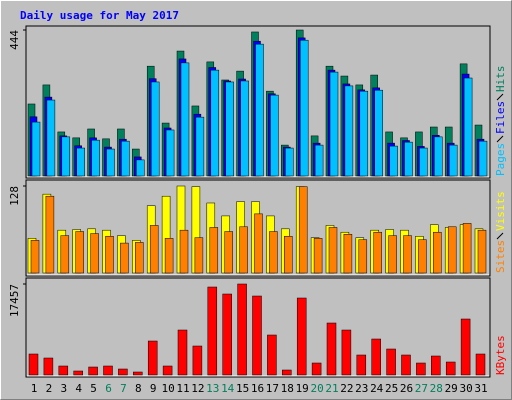 The width and height of the screenshot is (512, 400). Describe the element at coordinates (272, 388) in the screenshot. I see `x-tick-label: 17` at that location.